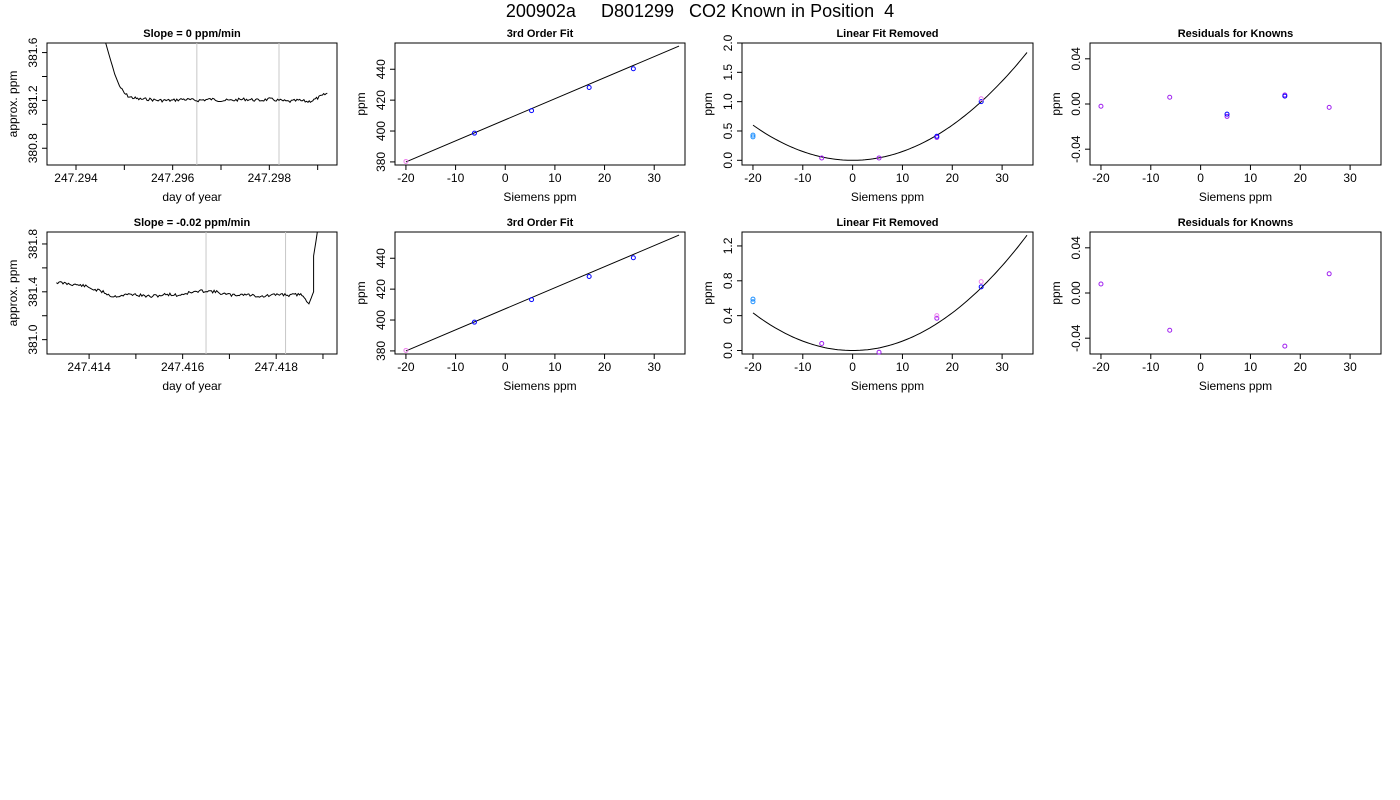 This screenshot has width=1400, height=800. I want to click on chart-title: Slope = 0 ppm/min, so click(192, 34).